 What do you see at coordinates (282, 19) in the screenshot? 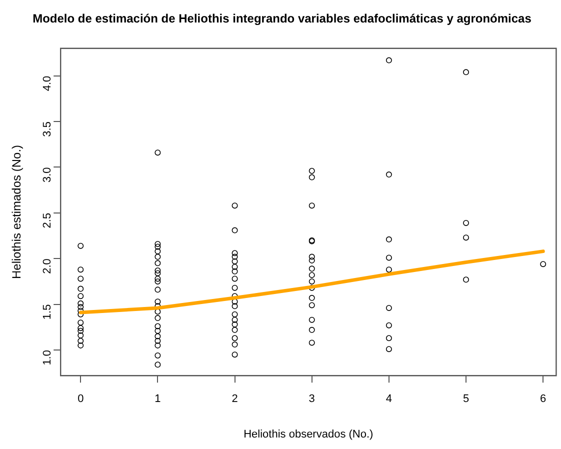
I see `chart-title: Modelo de estimación de Heliothis integrando variables edafoclimáticas y agronómicas` at bounding box center [282, 19].